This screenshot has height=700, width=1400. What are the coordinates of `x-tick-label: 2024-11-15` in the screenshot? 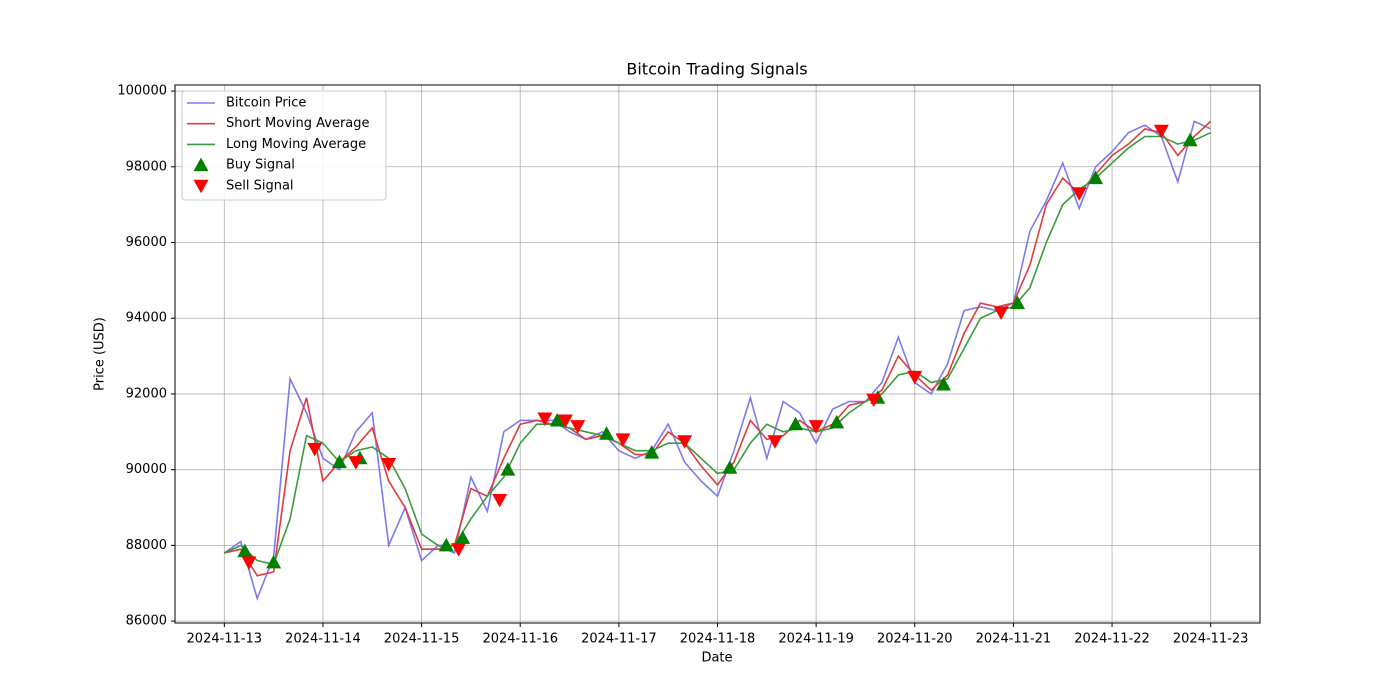 It's located at (422, 639).